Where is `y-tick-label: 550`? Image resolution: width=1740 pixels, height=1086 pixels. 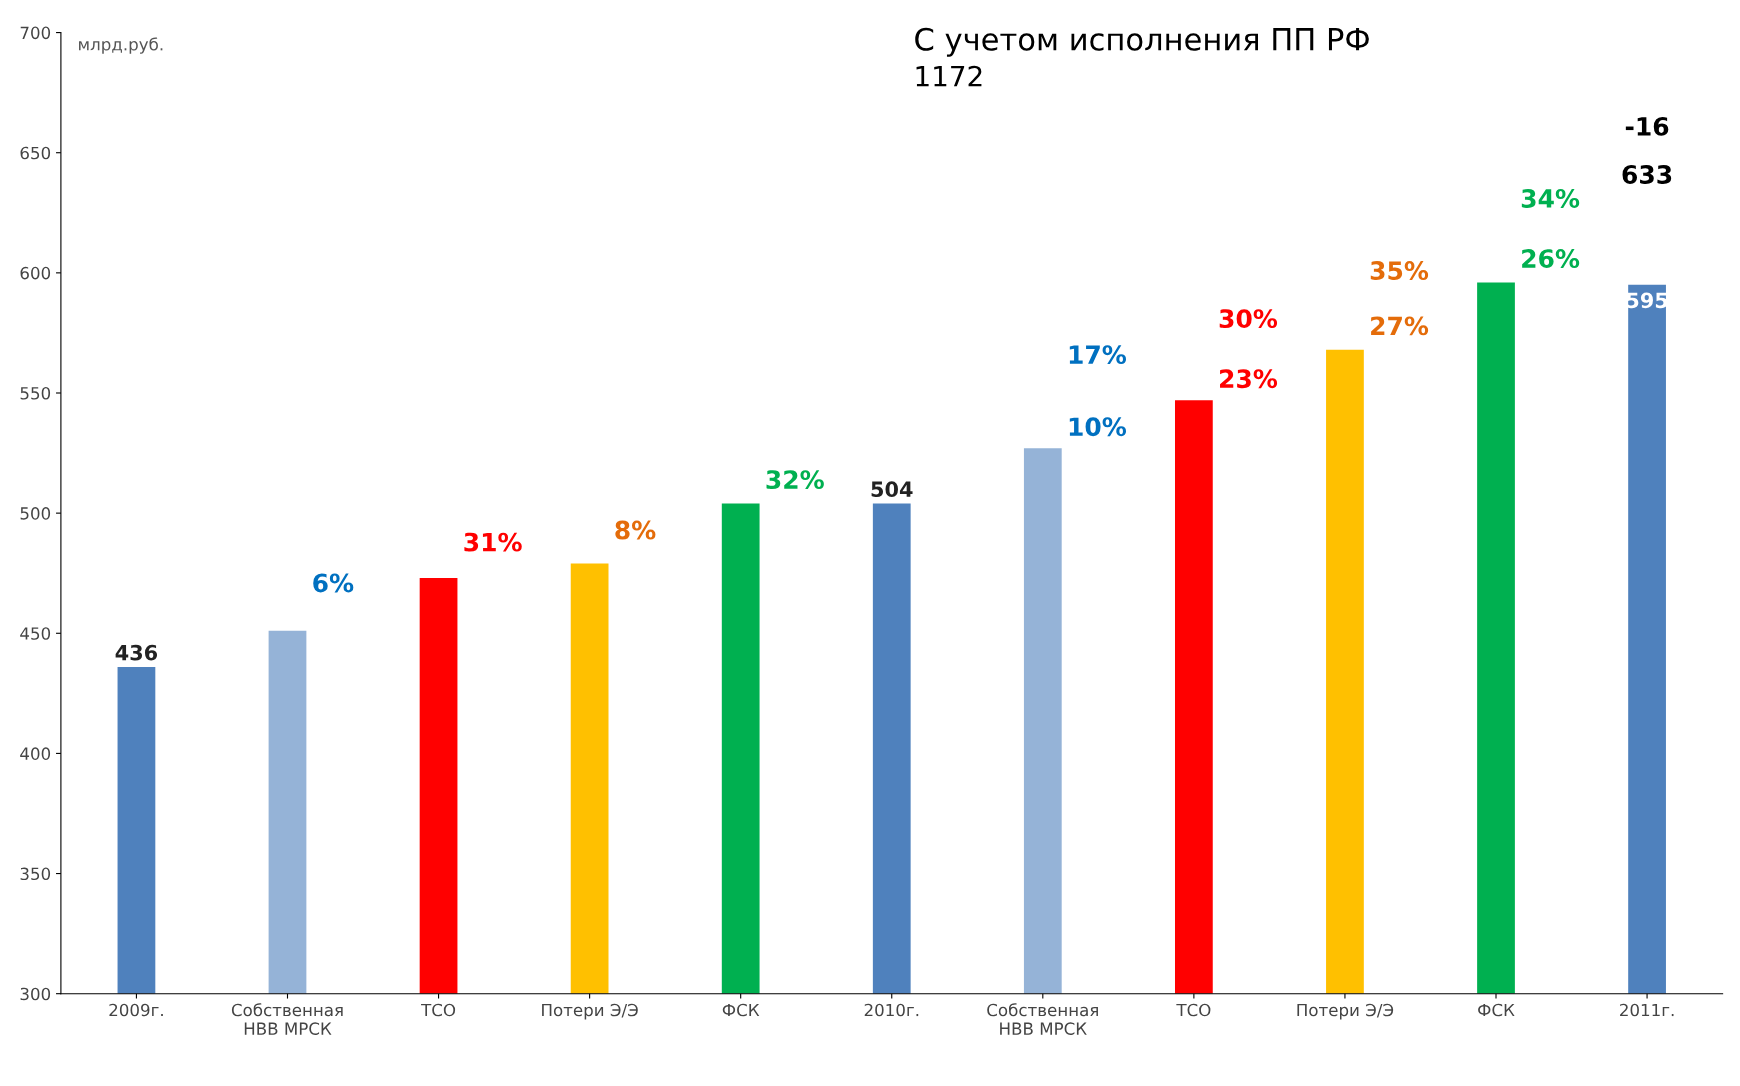
y-tick-label: 550 is located at coordinates (35, 393).